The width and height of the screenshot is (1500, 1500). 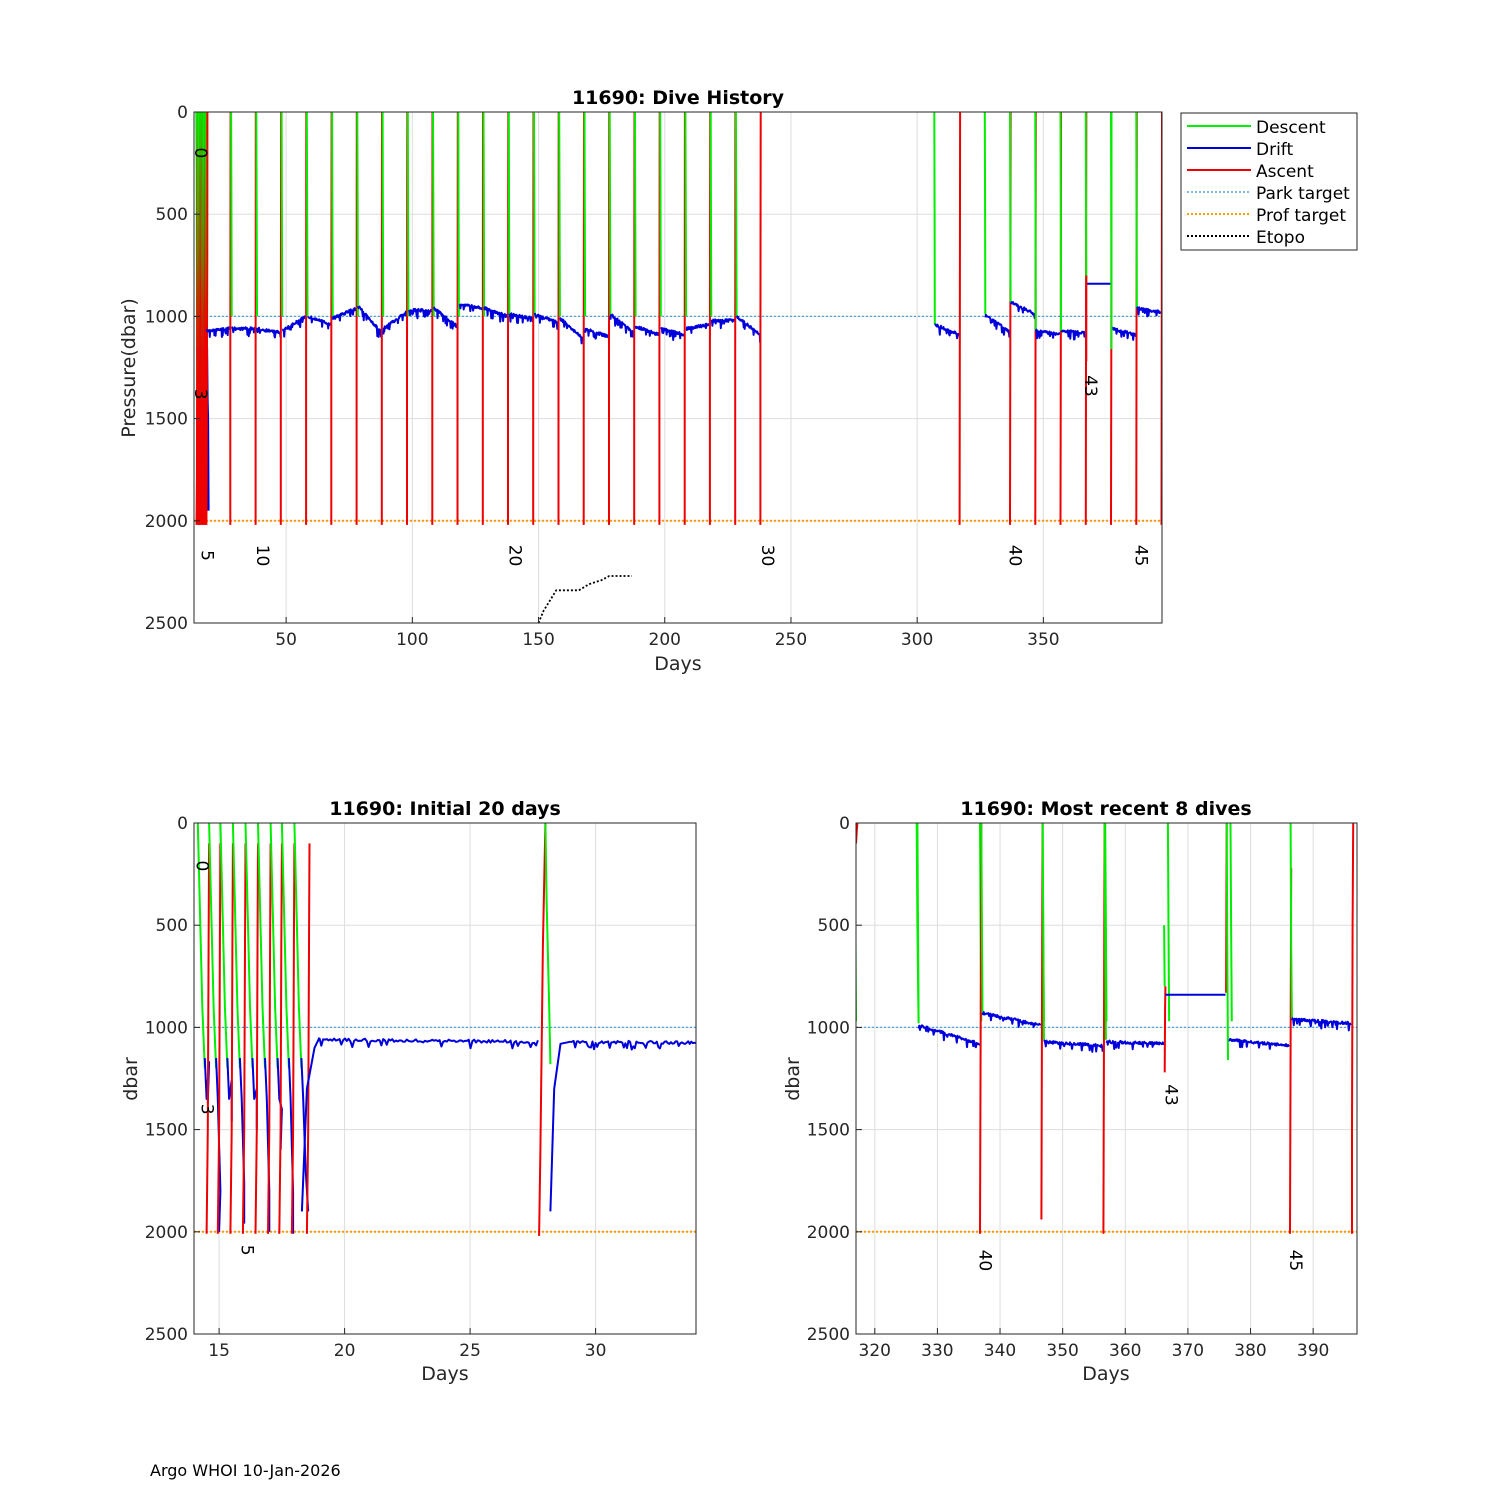 What do you see at coordinates (219, 1351) in the screenshot?
I see `initial-xtick-label-15: 15` at bounding box center [219, 1351].